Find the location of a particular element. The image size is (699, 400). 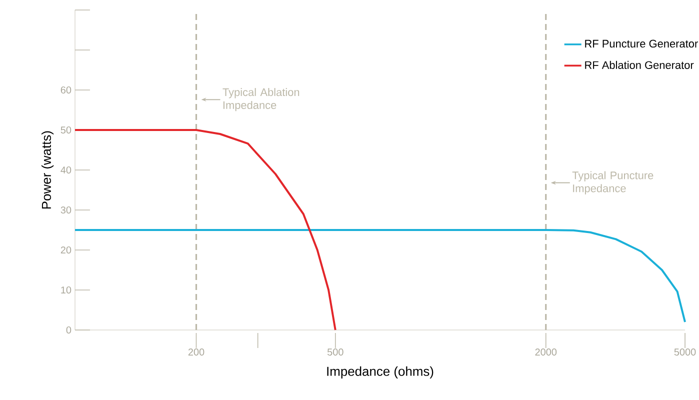

ref-line-label: Typical Puncture Impedance is located at coordinates (613, 182).